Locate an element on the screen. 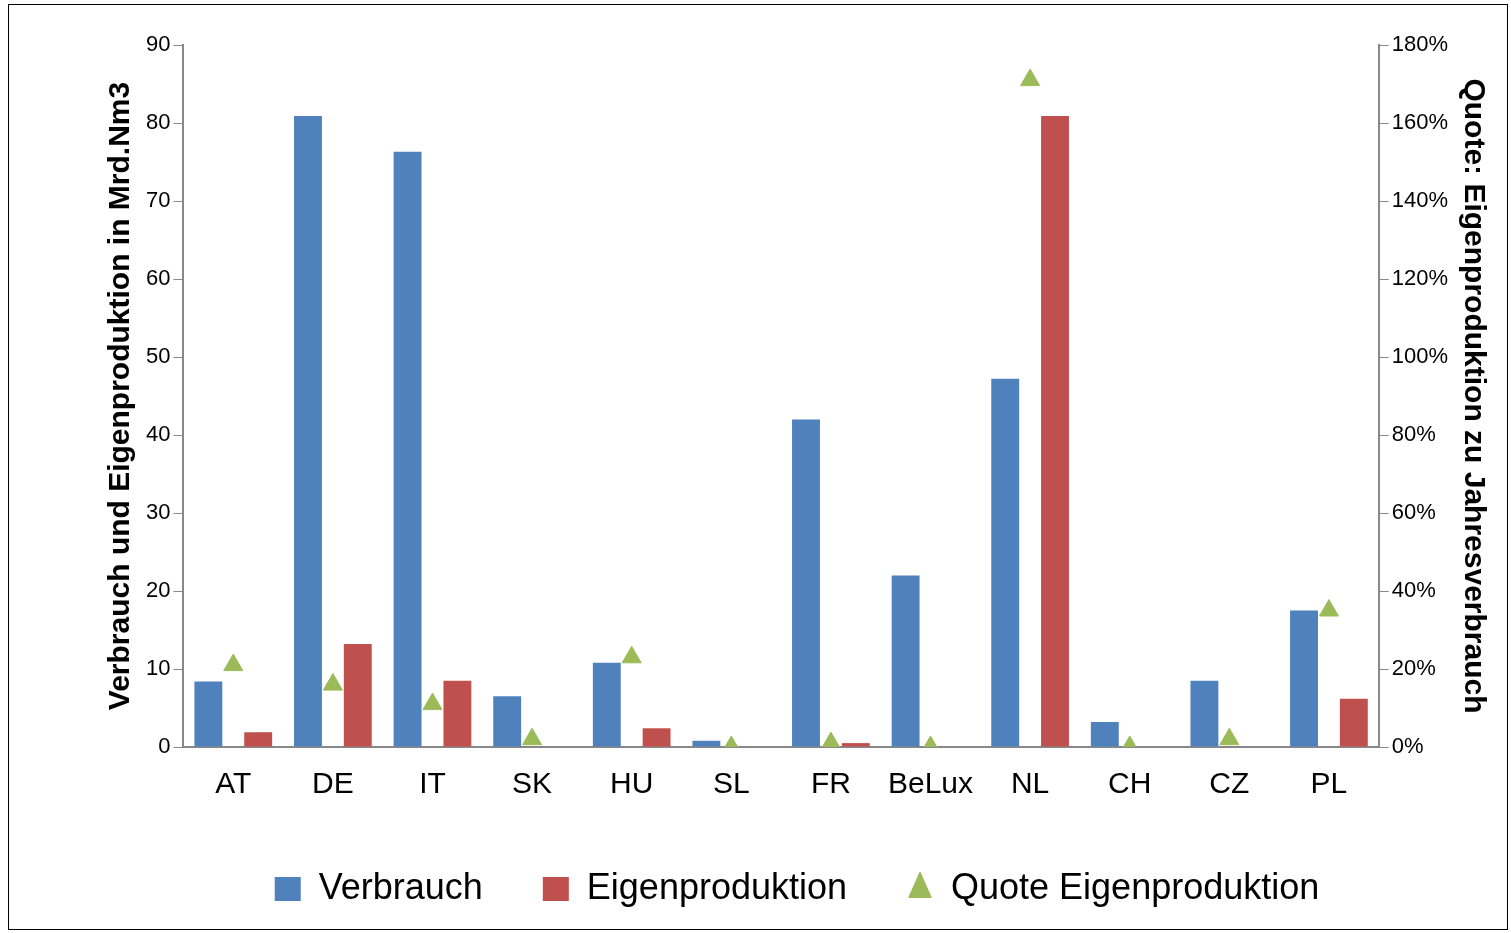 The image size is (1511, 933). y2-tick-label: 160% is located at coordinates (1420, 122).